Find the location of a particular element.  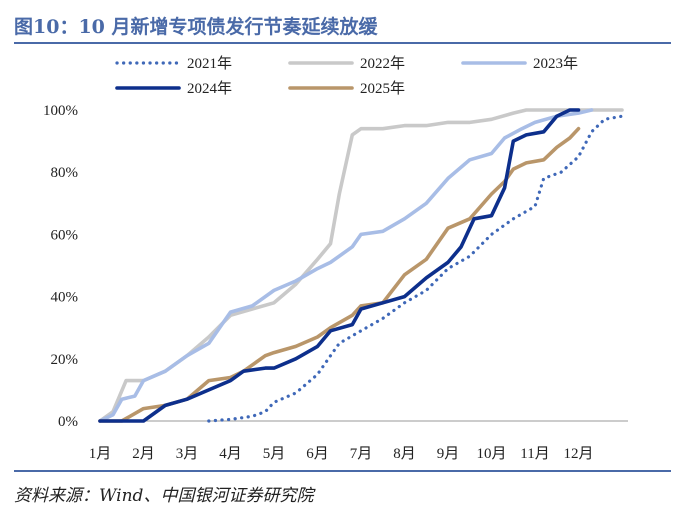

x-tick-label: 6月 is located at coordinates (317, 454).